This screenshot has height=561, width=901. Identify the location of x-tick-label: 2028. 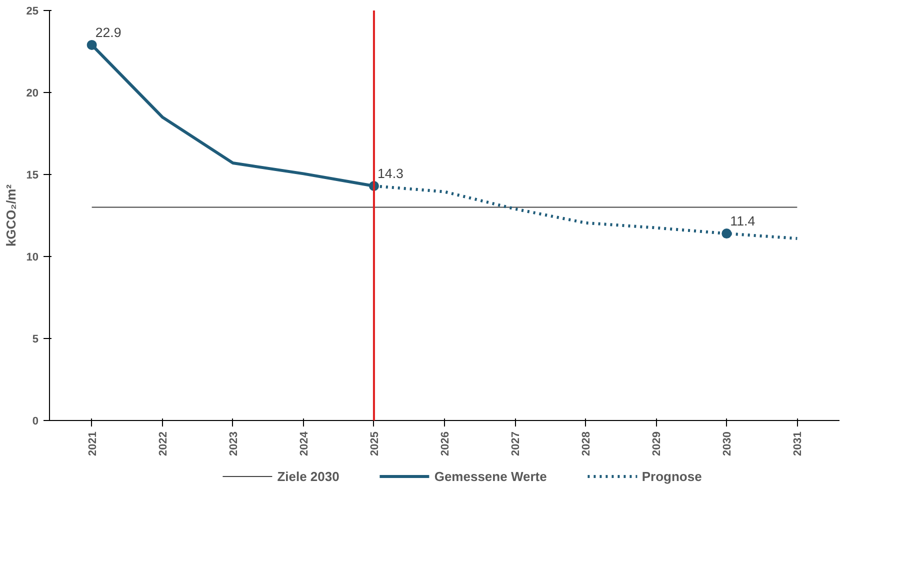
(586, 443).